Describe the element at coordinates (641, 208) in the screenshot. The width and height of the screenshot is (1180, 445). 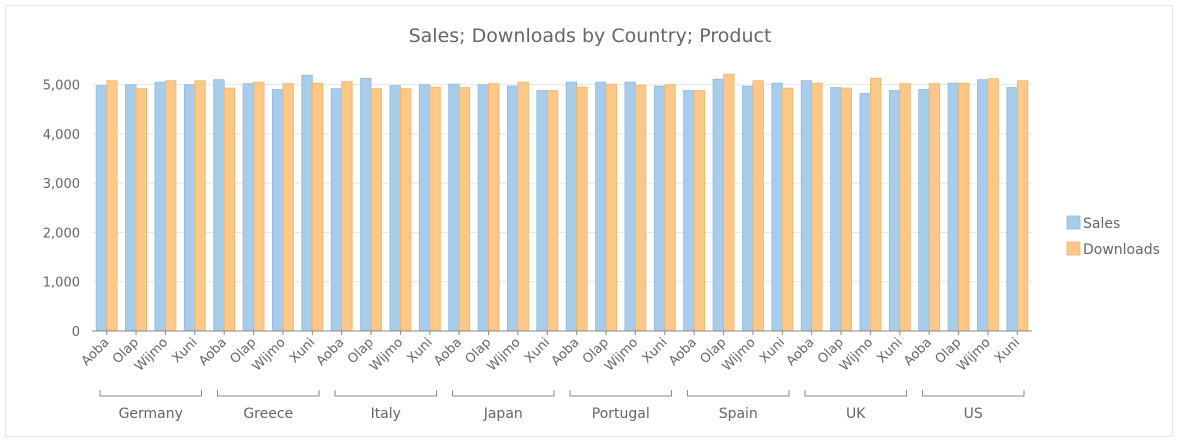
I see `bar-downloads-portugal-wijmo` at that location.